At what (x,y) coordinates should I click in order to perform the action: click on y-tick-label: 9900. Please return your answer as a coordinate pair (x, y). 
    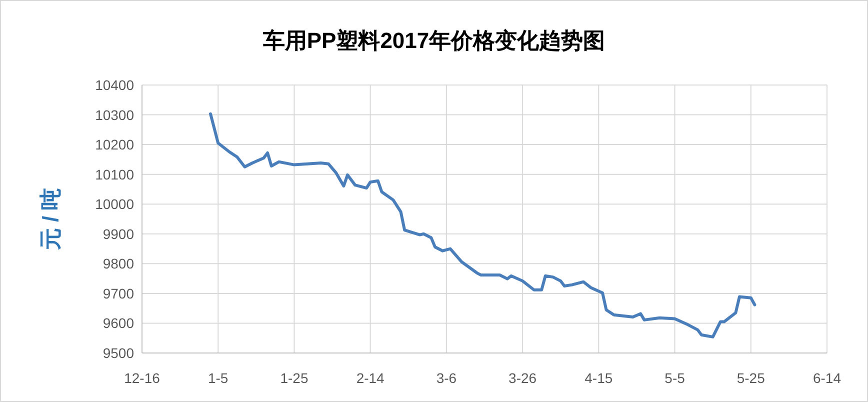
    Looking at the image, I should click on (118, 234).